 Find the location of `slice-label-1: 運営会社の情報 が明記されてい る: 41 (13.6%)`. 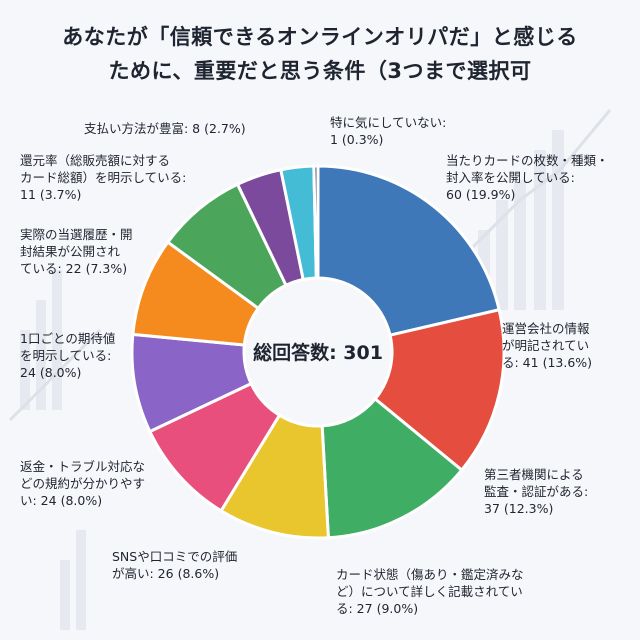

slice-label-1: 運営会社の情報 が明記されてい る: 41 (13.6%) is located at coordinates (547, 345).